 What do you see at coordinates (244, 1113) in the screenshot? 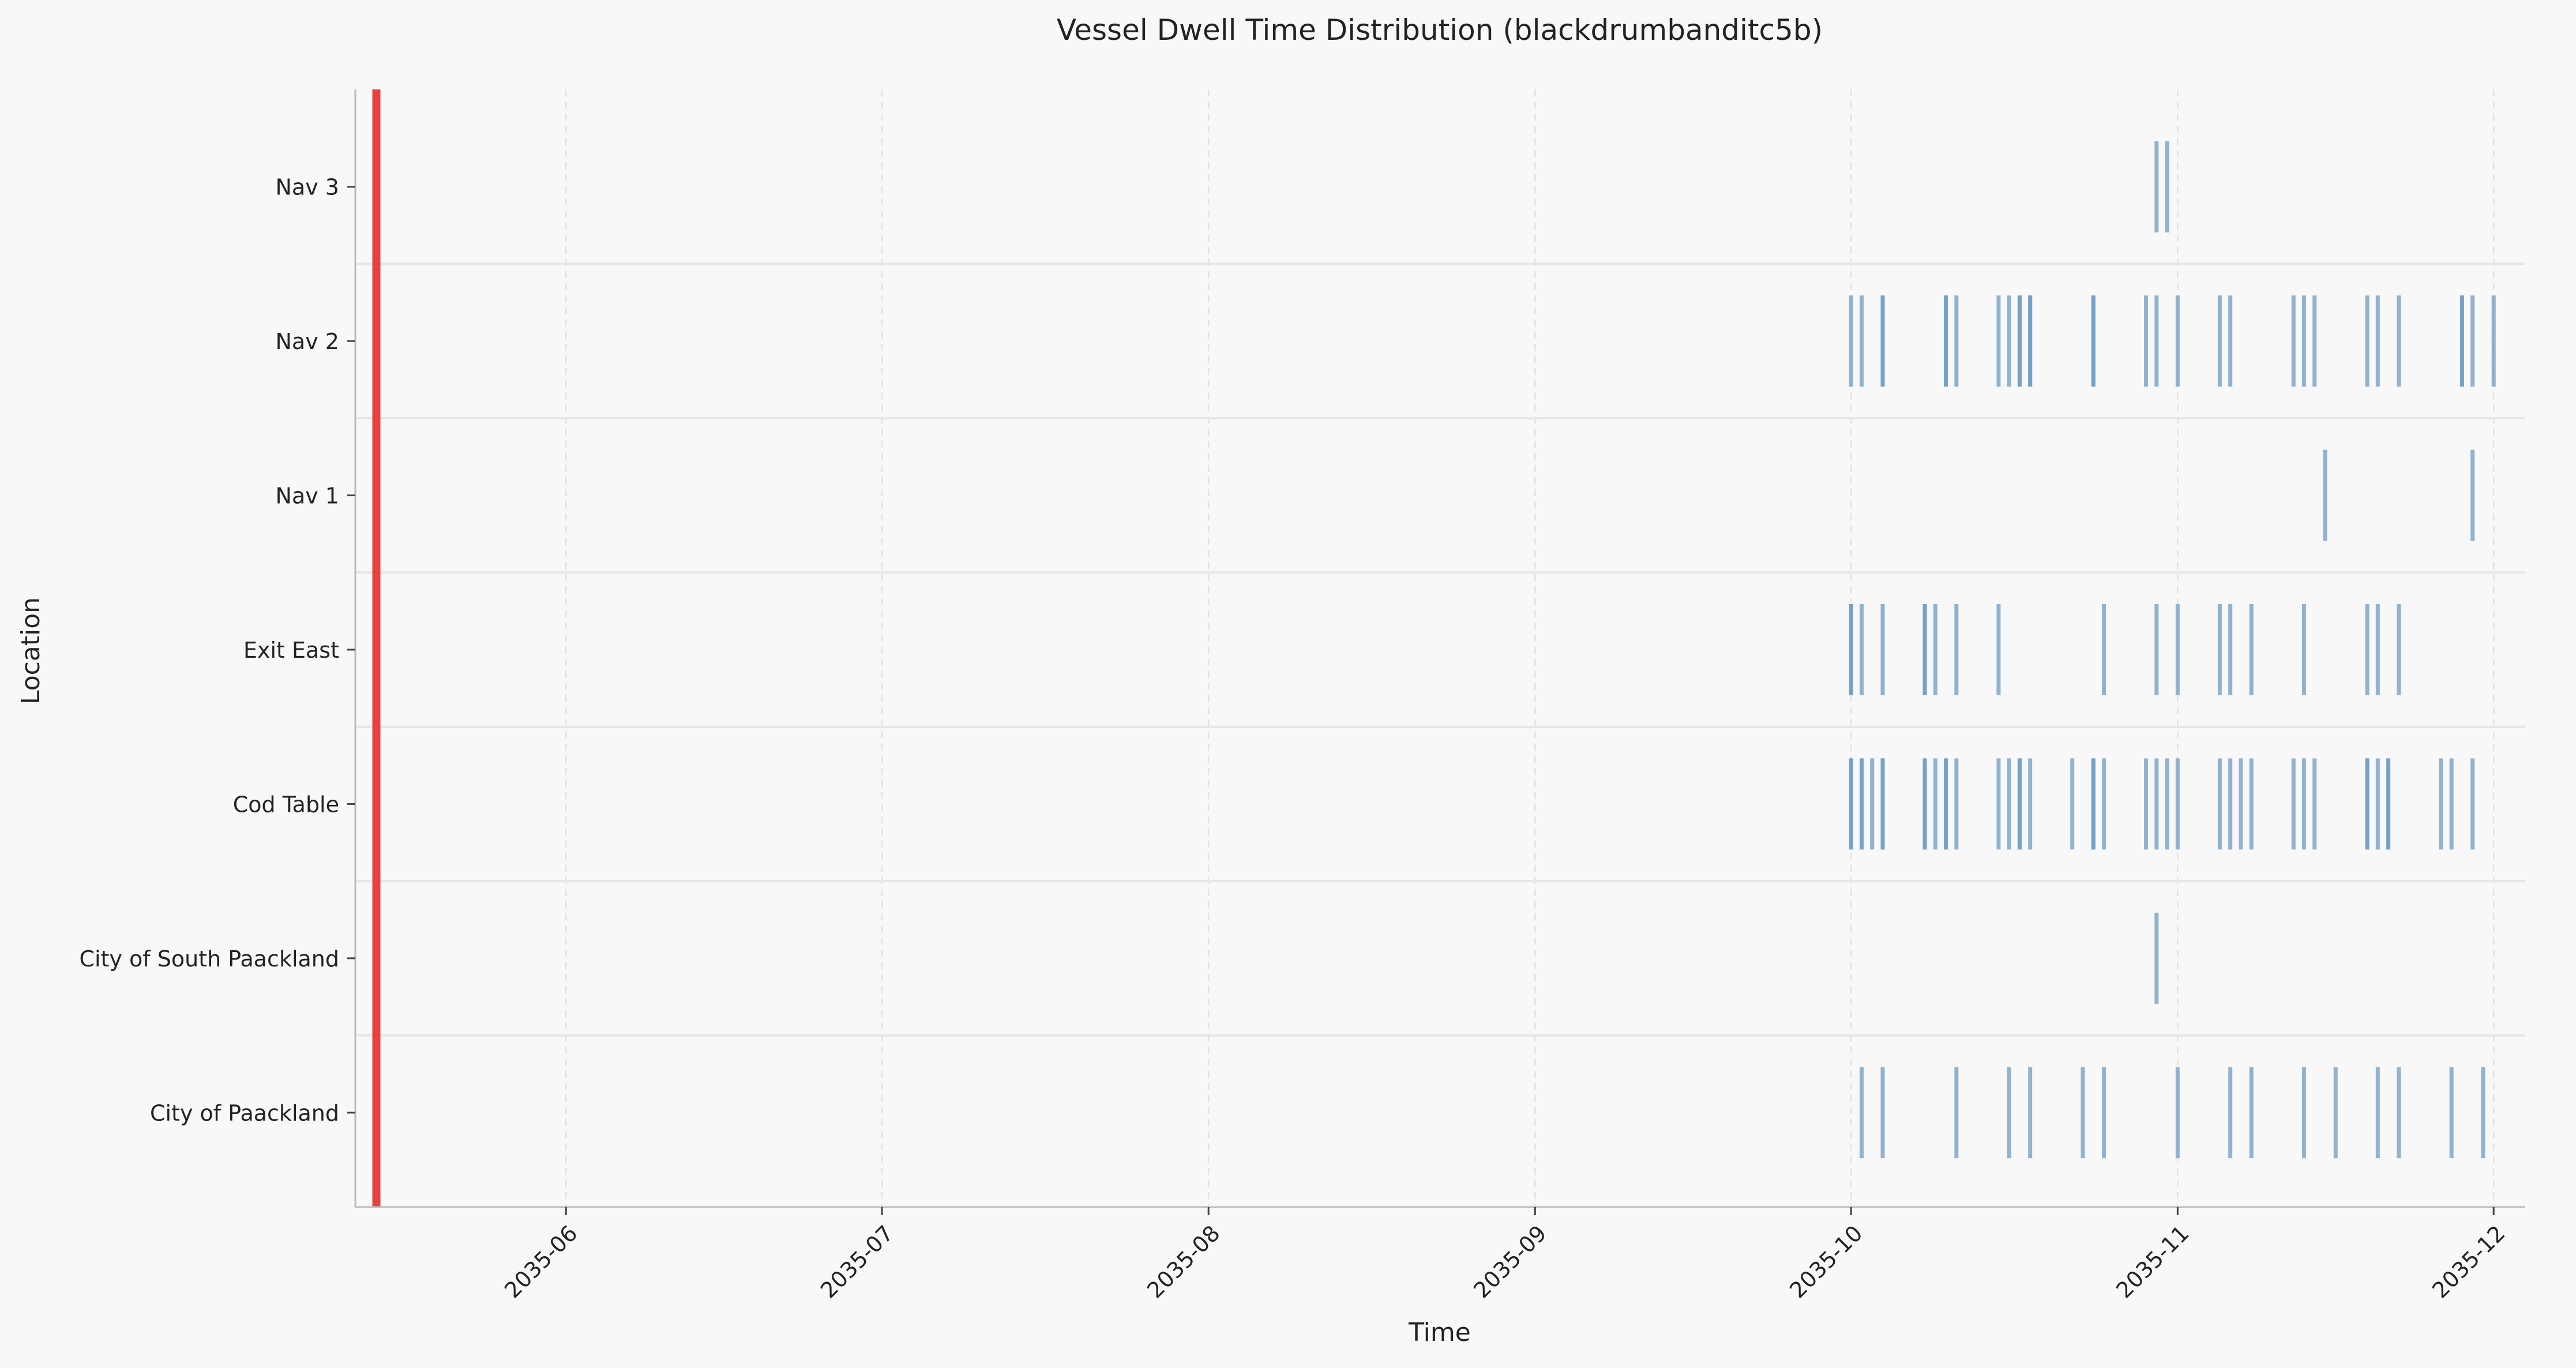
I see `y-tick-label: City of Paackland` at bounding box center [244, 1113].